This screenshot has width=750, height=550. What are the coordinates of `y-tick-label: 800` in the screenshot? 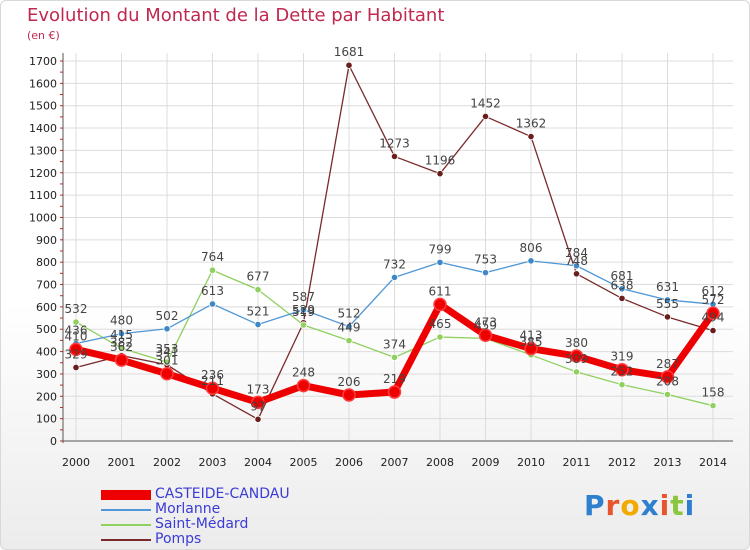 It's located at (46, 262).